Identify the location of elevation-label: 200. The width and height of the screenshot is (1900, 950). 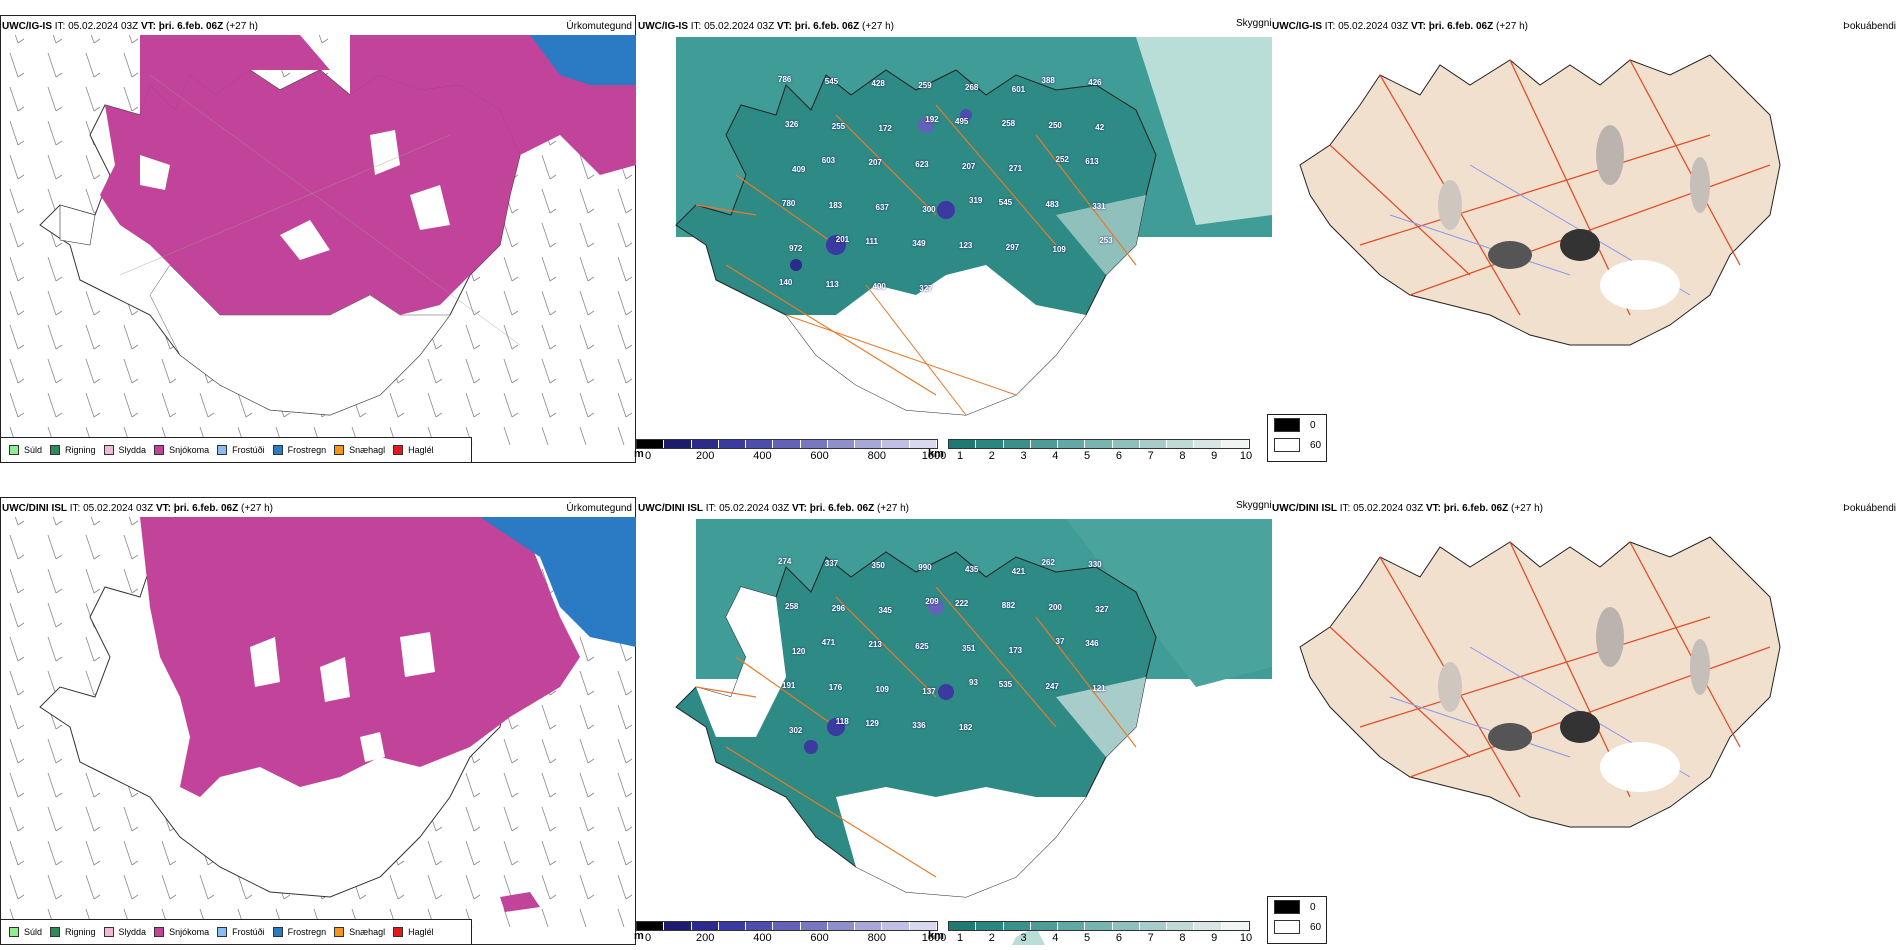
(1055, 607).